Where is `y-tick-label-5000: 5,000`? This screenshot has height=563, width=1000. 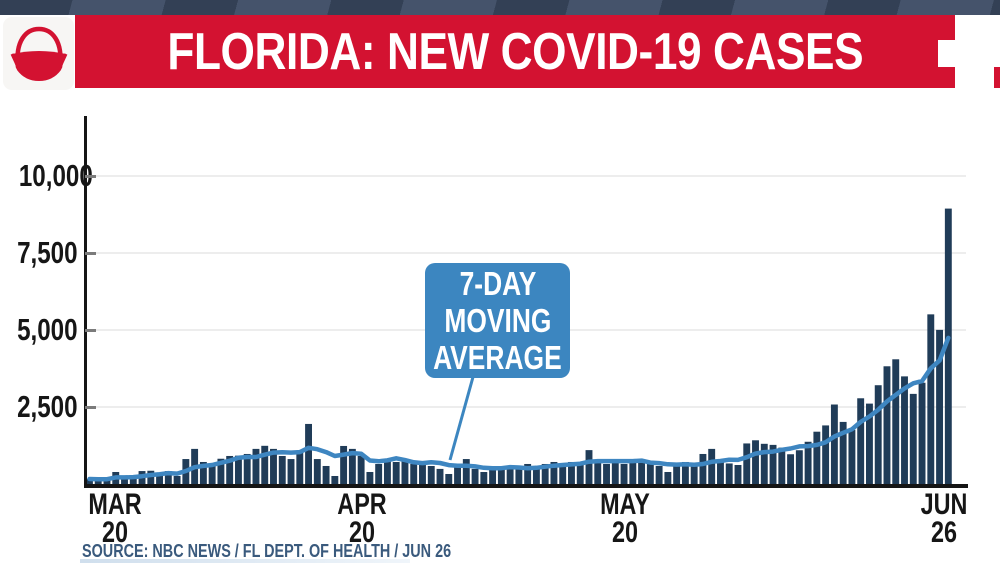 y-tick-label-5000: 5,000 is located at coordinates (47, 329).